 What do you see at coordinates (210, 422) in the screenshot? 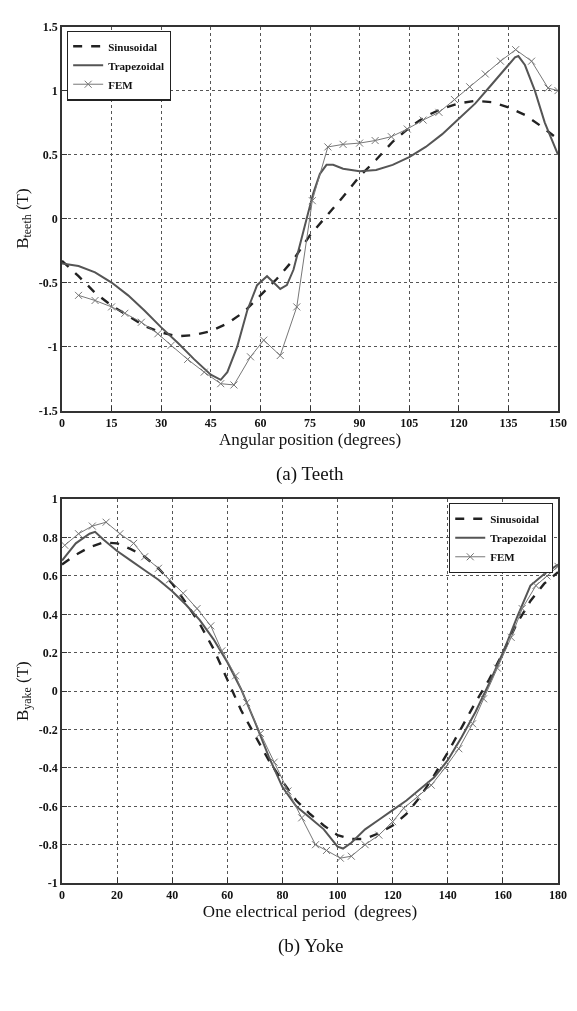
I see `x-tick-label: 45` at bounding box center [210, 422].